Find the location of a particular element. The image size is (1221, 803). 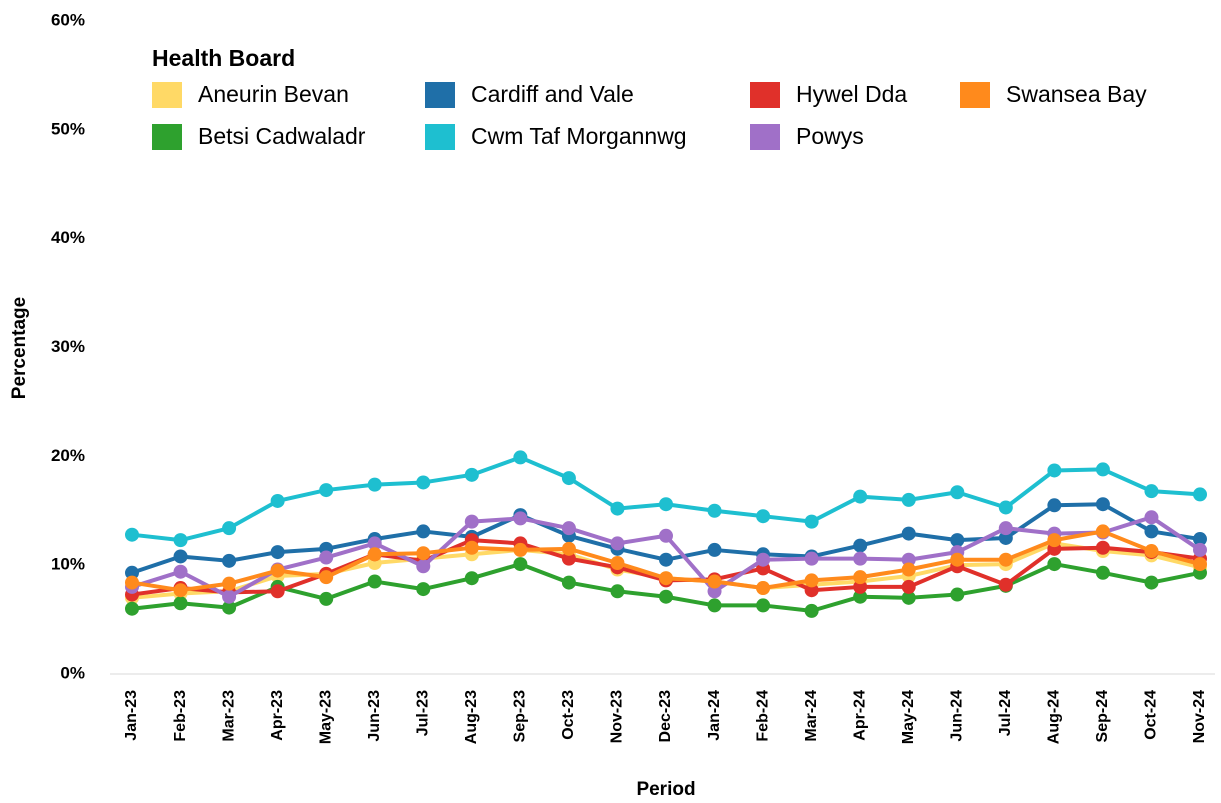

y-tick-label: 40% is located at coordinates (68, 237).